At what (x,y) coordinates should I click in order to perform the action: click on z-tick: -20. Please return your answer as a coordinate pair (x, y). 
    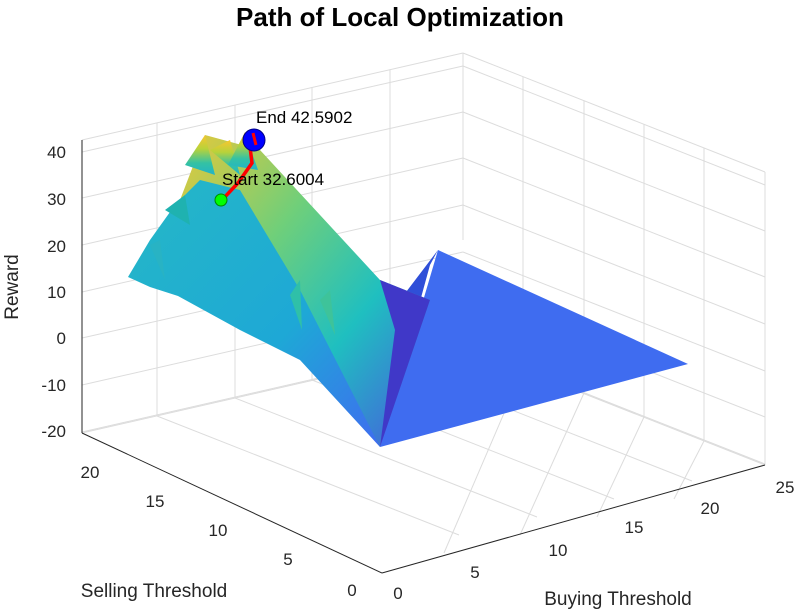
    Looking at the image, I should click on (53, 431).